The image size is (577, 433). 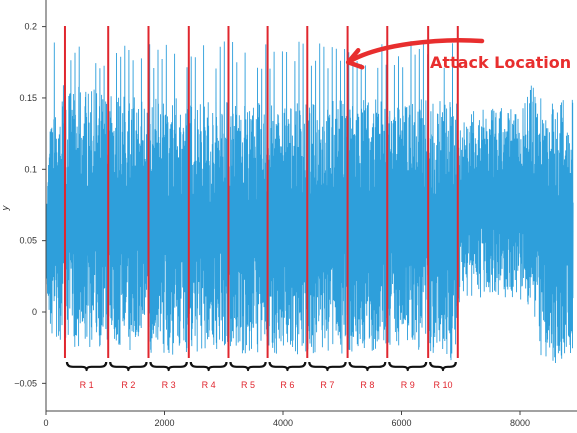 What do you see at coordinates (415, 51) in the screenshot?
I see `attack-arrow` at bounding box center [415, 51].